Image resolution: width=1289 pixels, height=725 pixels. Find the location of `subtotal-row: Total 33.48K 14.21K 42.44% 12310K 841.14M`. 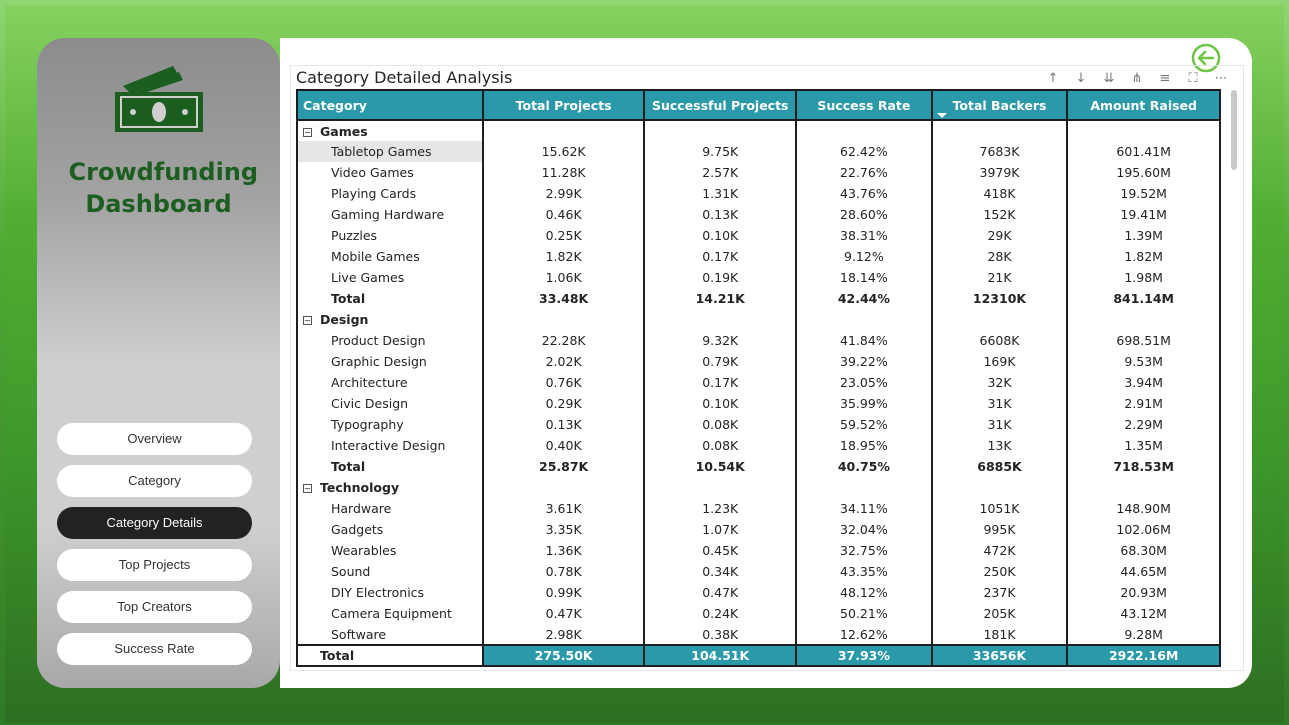

subtotal-row: Total 33.48K 14.21K 42.44% 12310K 841.14M is located at coordinates (758, 298).